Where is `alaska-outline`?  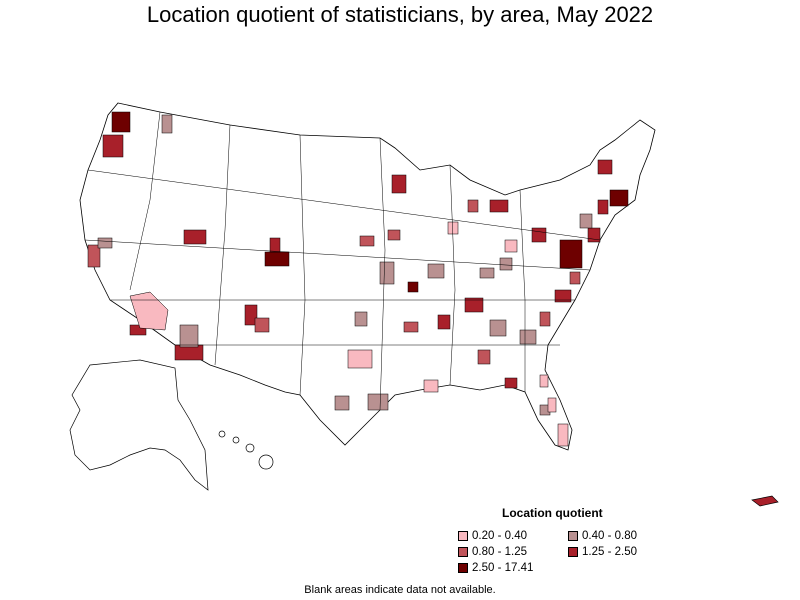
alaska-outline is located at coordinates (139, 425).